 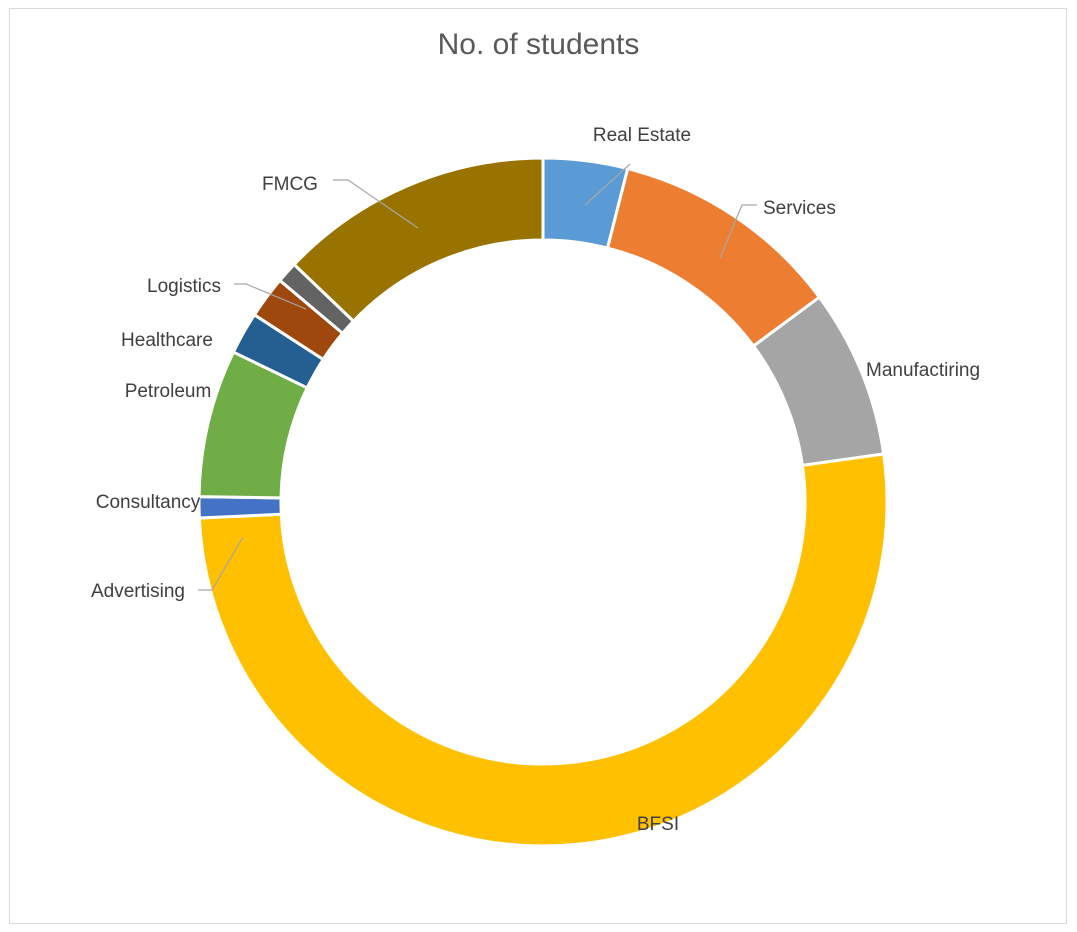 I want to click on label-consultancy: Consultancy, so click(x=148, y=502).